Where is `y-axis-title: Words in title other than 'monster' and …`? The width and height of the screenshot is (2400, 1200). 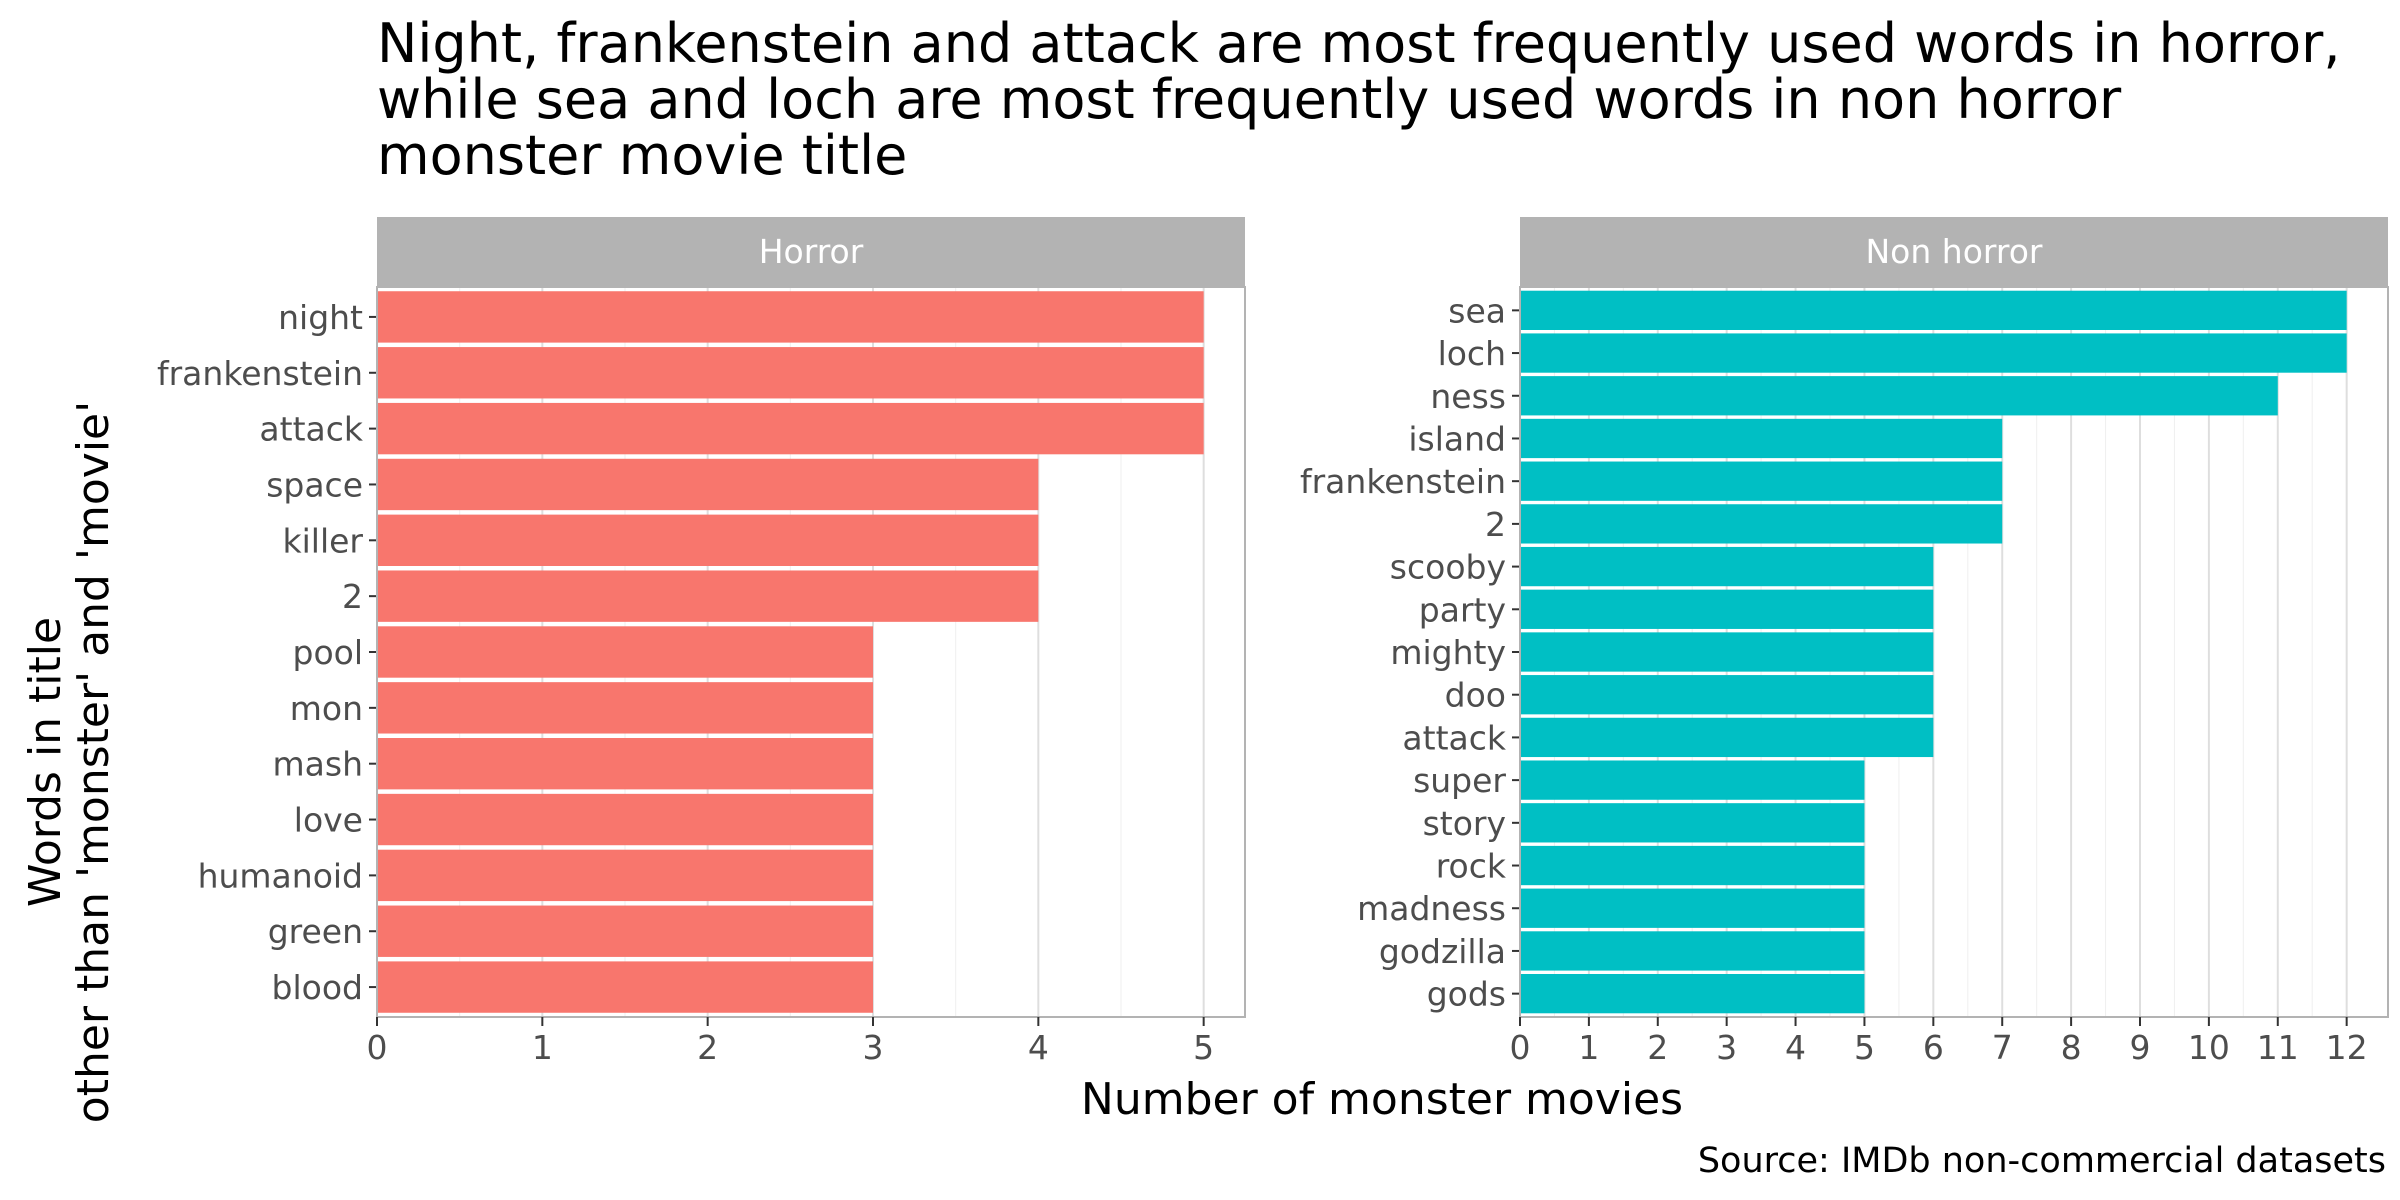 y-axis-title: Words in title other than 'monster' and … is located at coordinates (69, 762).